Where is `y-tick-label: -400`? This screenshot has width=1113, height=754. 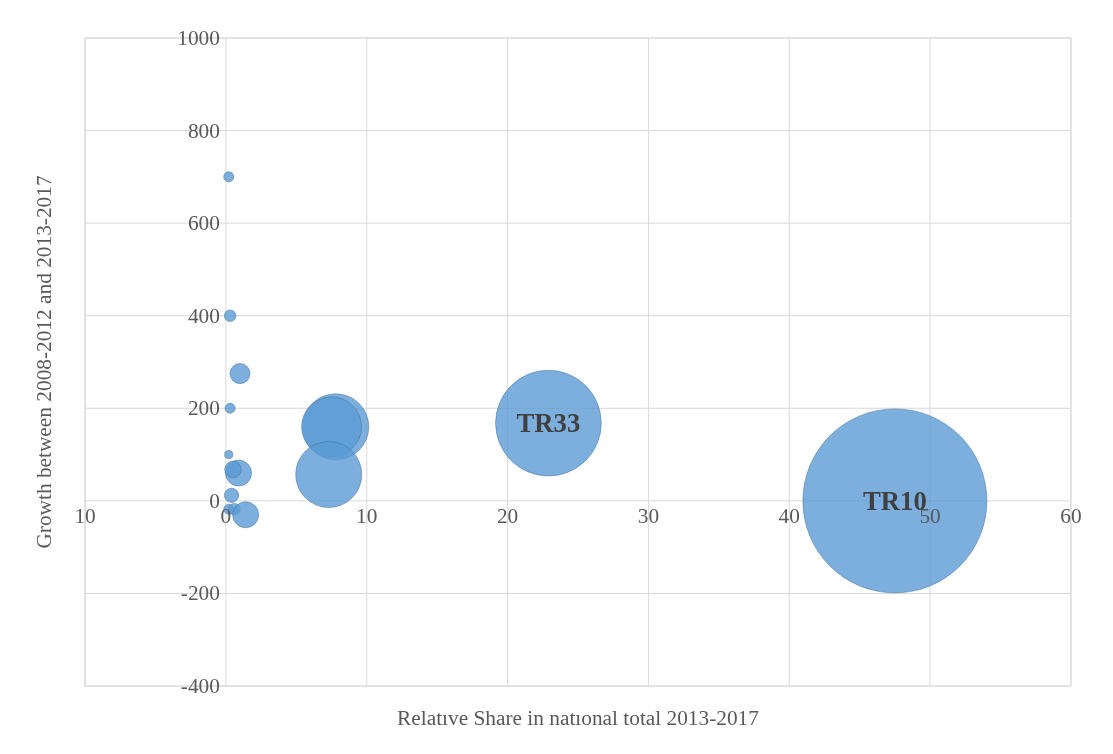
y-tick-label: -400 is located at coordinates (200, 686).